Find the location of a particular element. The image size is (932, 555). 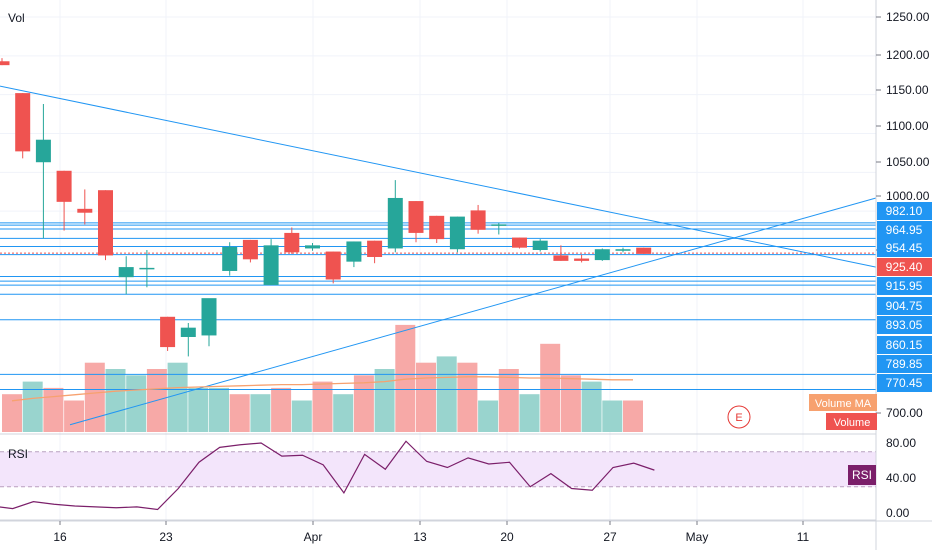

rsi-badge-bg is located at coordinates (862, 475).